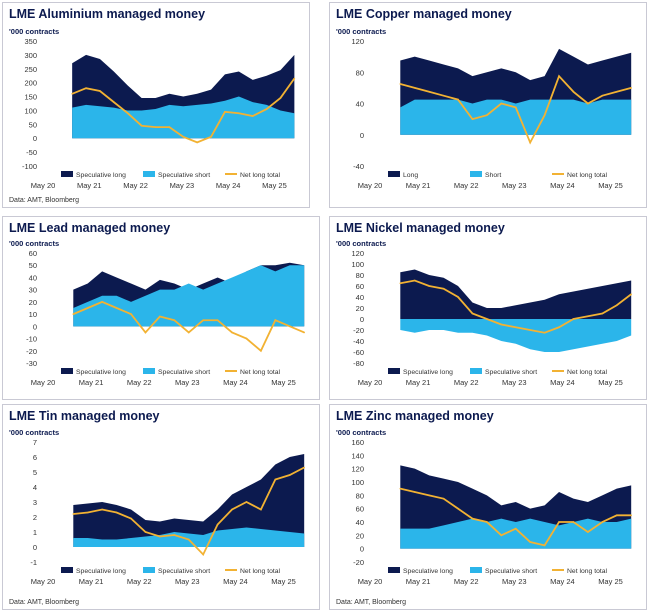  I want to click on y-tick-label: 60, so click(360, 509).